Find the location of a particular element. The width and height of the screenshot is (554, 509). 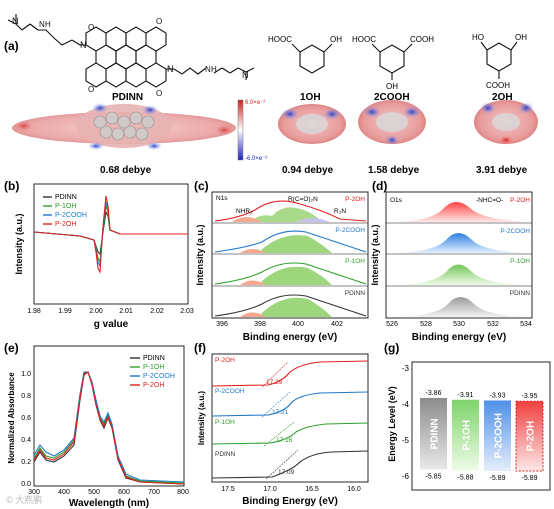

secondary-pdinn is located at coordinates (290, 464).